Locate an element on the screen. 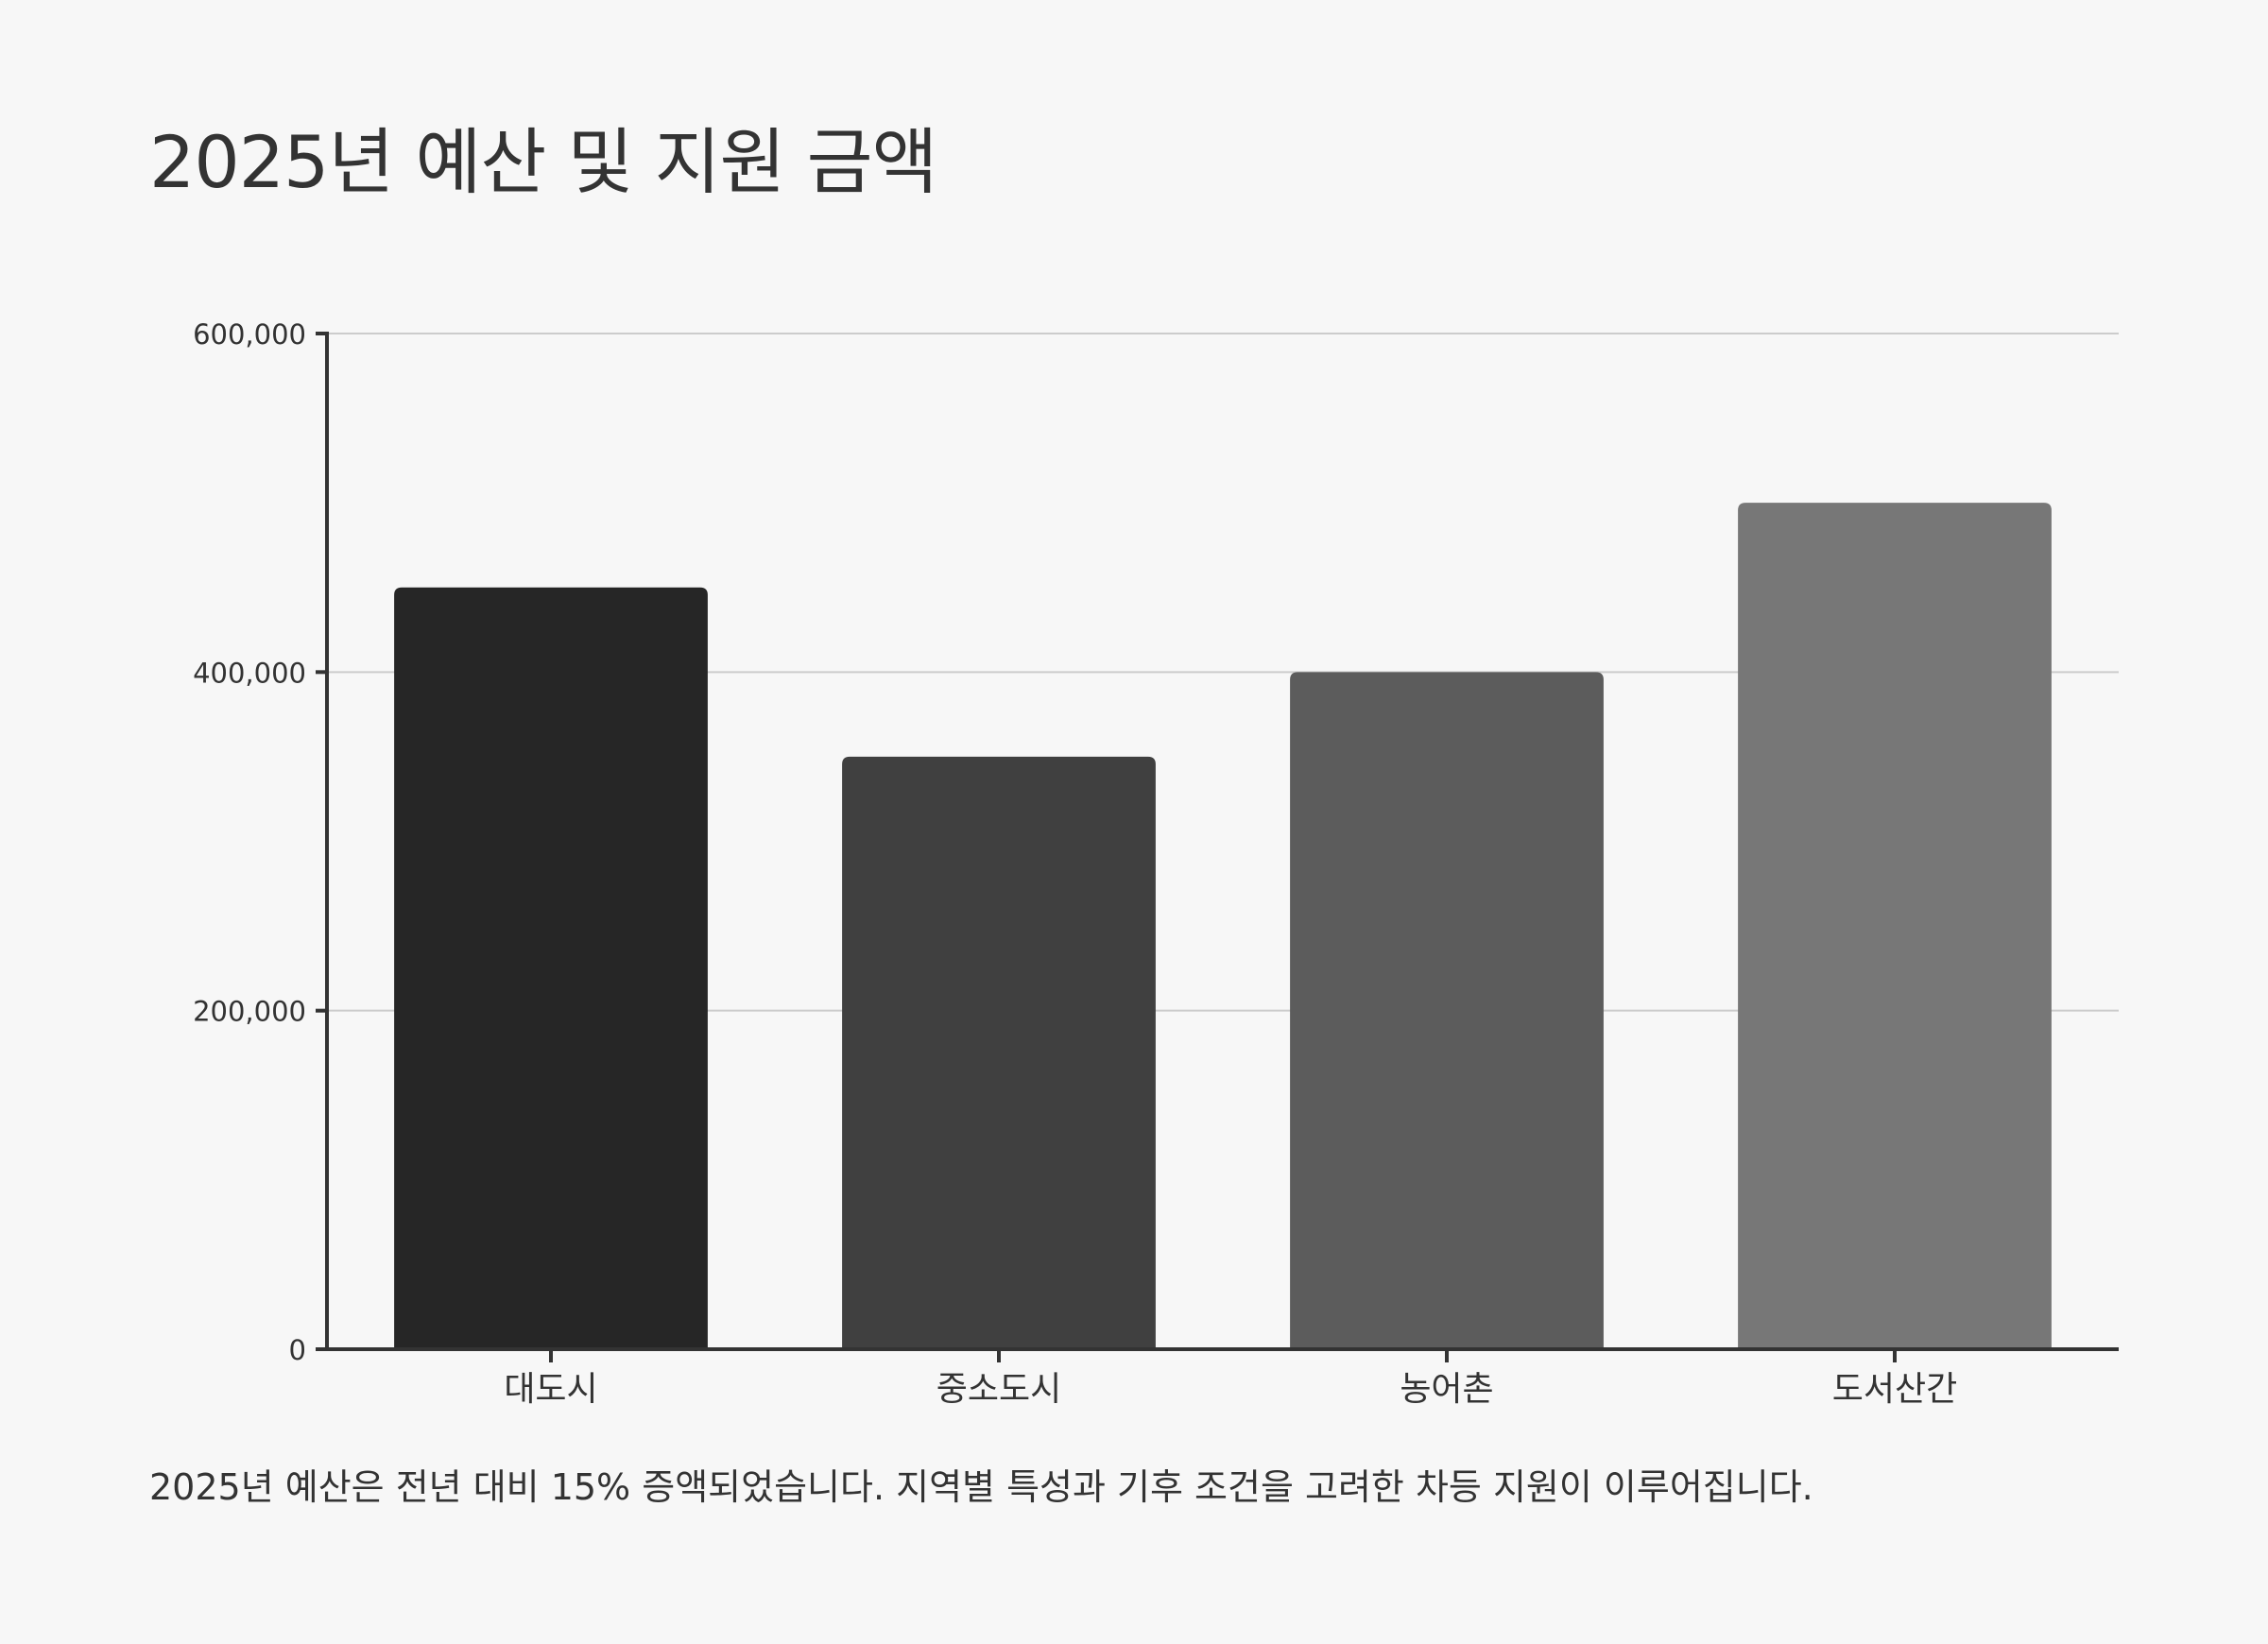  y-tick-label: 200,000 is located at coordinates (249, 1012).